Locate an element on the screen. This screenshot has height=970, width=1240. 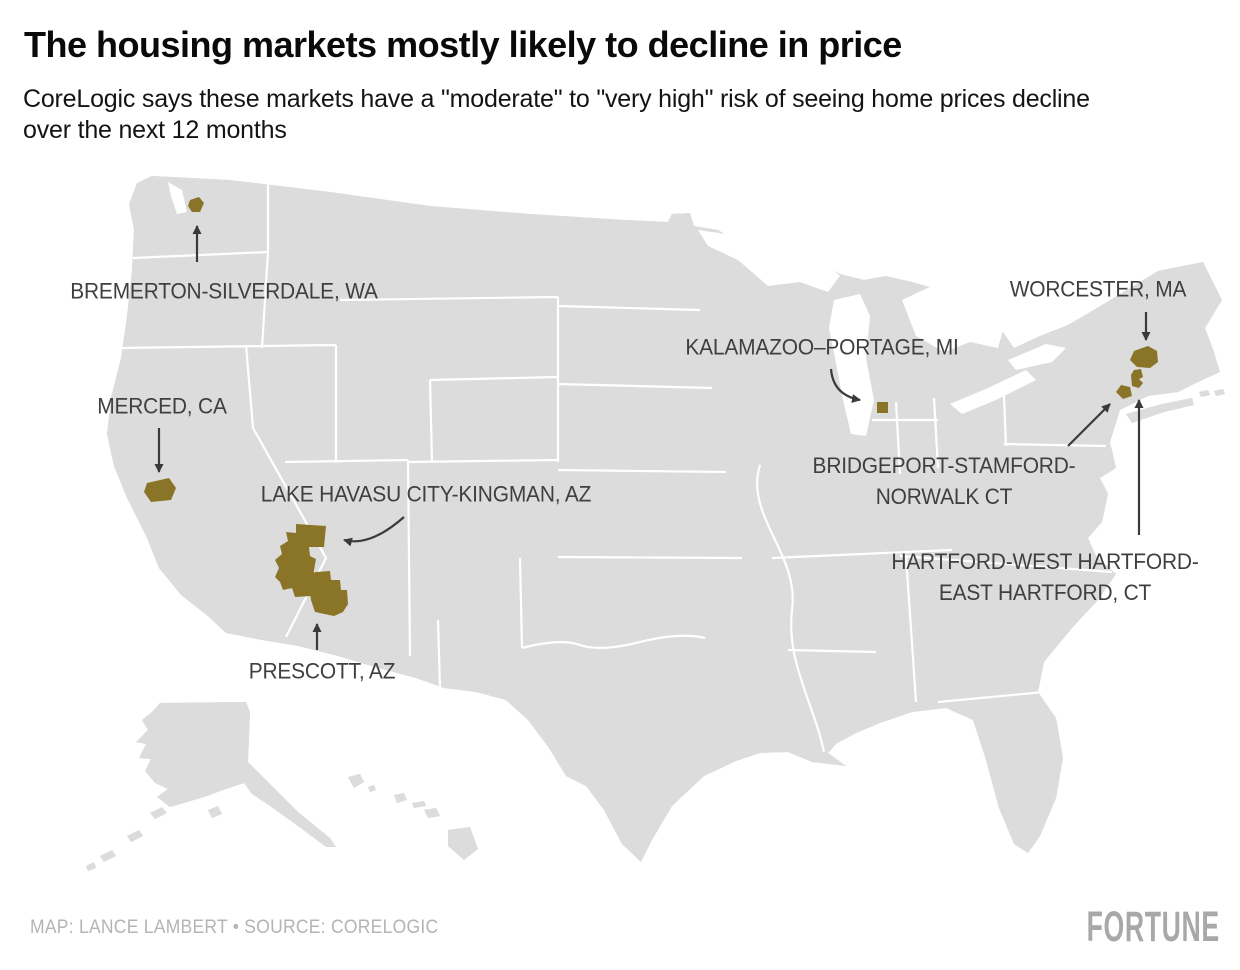
label-worcester-ma: WORCESTER, MA is located at coordinates (1098, 289).